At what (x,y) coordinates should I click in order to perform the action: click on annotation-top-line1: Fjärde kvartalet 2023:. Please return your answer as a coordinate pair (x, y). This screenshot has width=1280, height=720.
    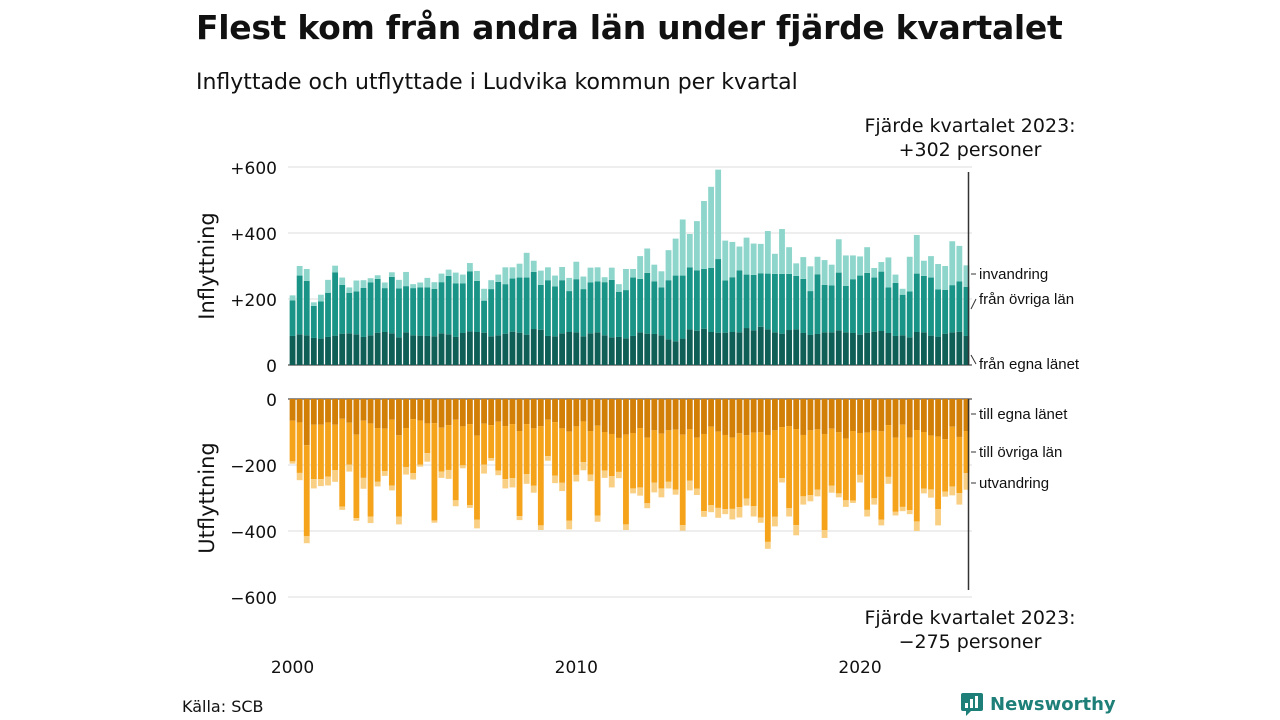
    Looking at the image, I should click on (970, 126).